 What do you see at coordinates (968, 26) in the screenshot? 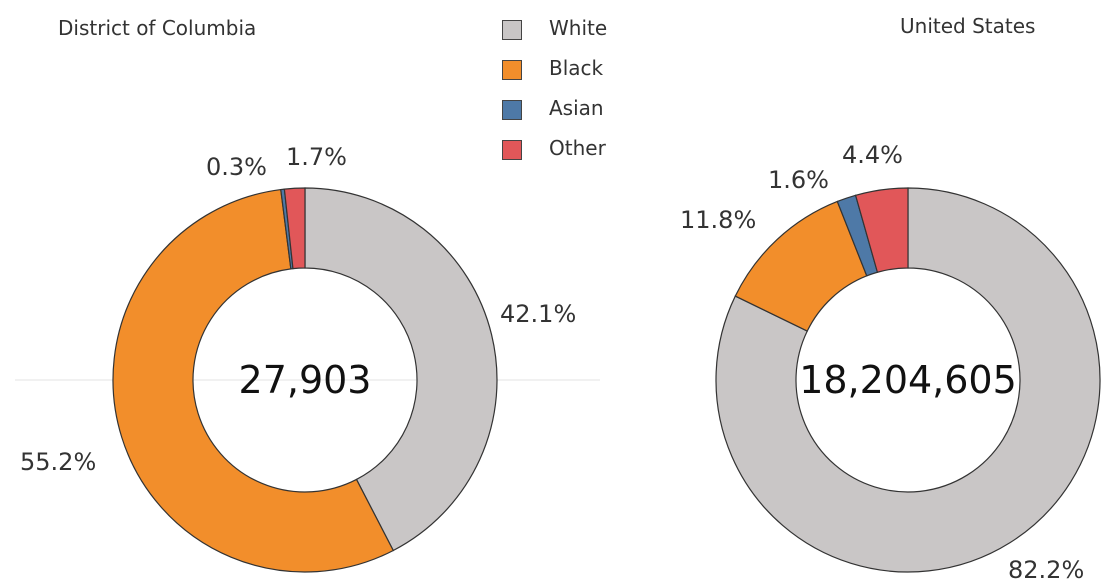
I see `chart-title-us: United States` at bounding box center [968, 26].